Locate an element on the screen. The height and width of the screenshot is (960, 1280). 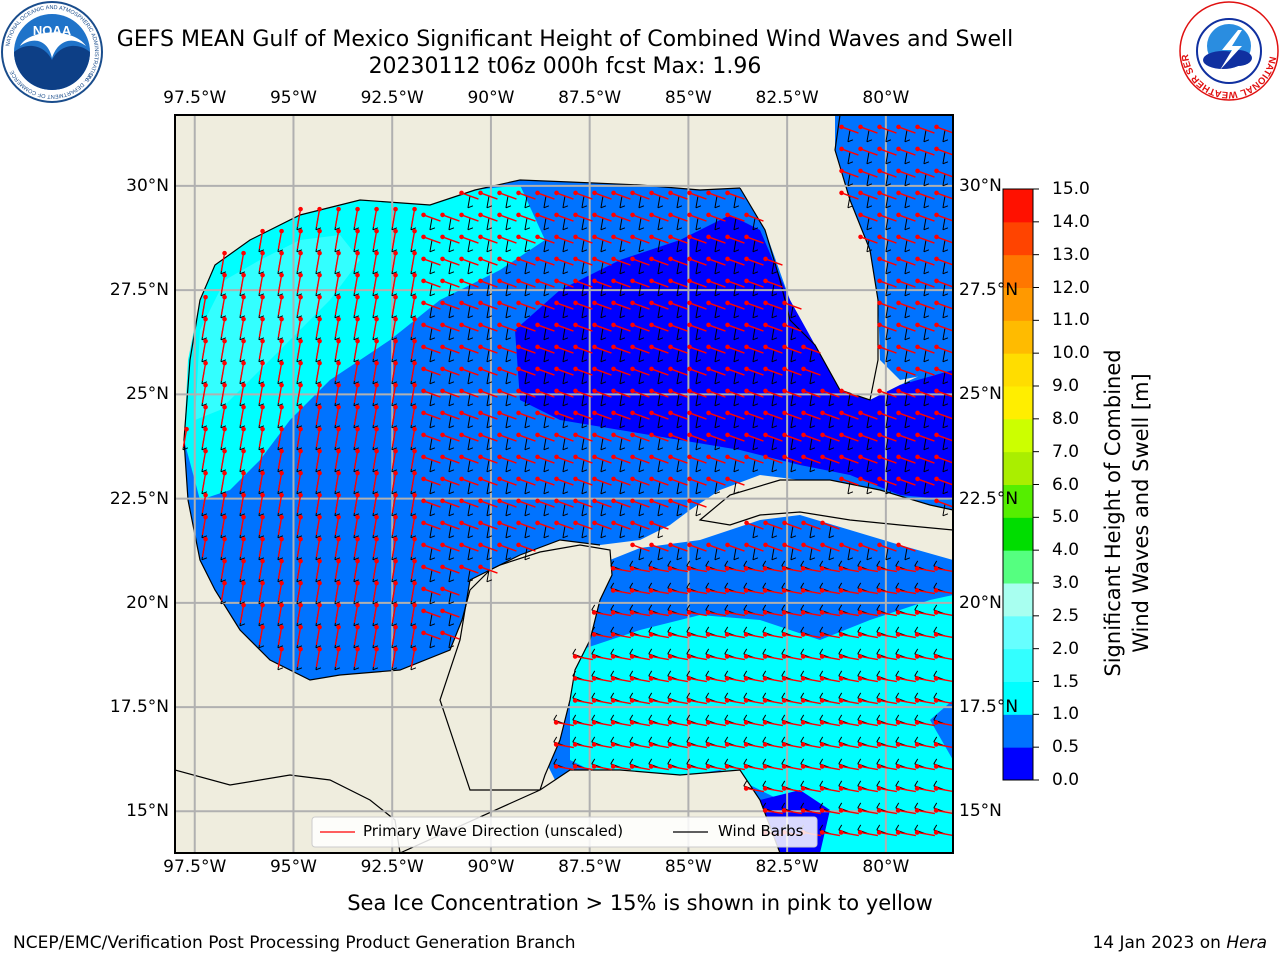
colorbar-segment is located at coordinates (1018, 698).